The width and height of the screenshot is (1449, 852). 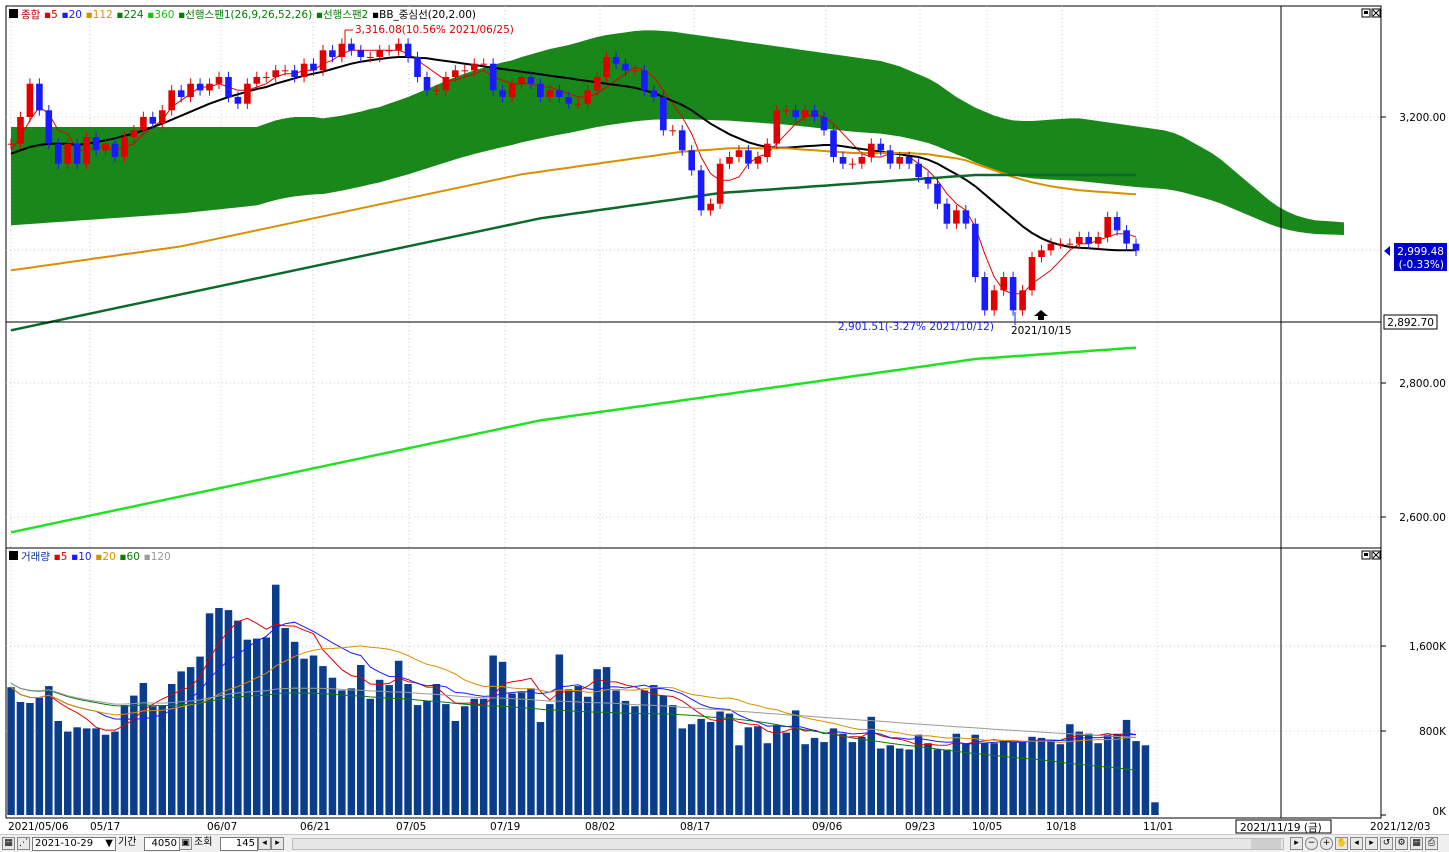 What do you see at coordinates (1061, 827) in the screenshot?
I see `date-label: 10/18` at bounding box center [1061, 827].